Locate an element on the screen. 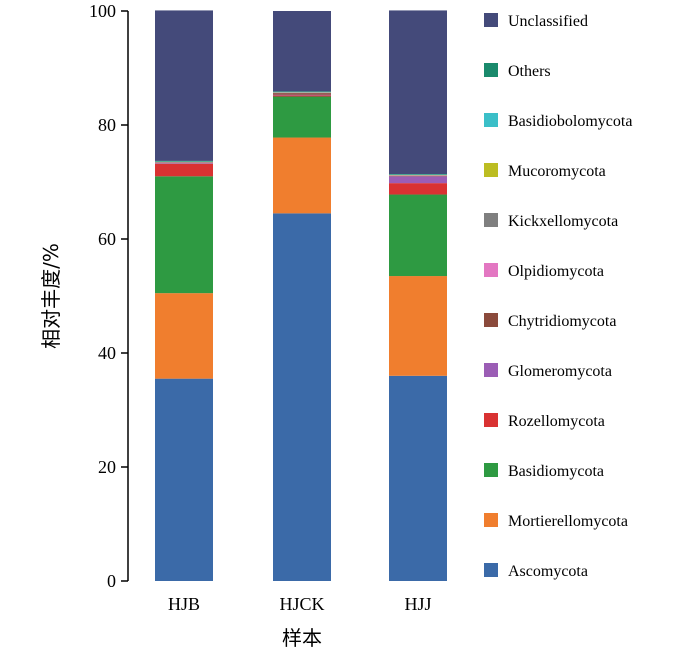  legend-item: Chytridiomycota is located at coordinates (550, 321).